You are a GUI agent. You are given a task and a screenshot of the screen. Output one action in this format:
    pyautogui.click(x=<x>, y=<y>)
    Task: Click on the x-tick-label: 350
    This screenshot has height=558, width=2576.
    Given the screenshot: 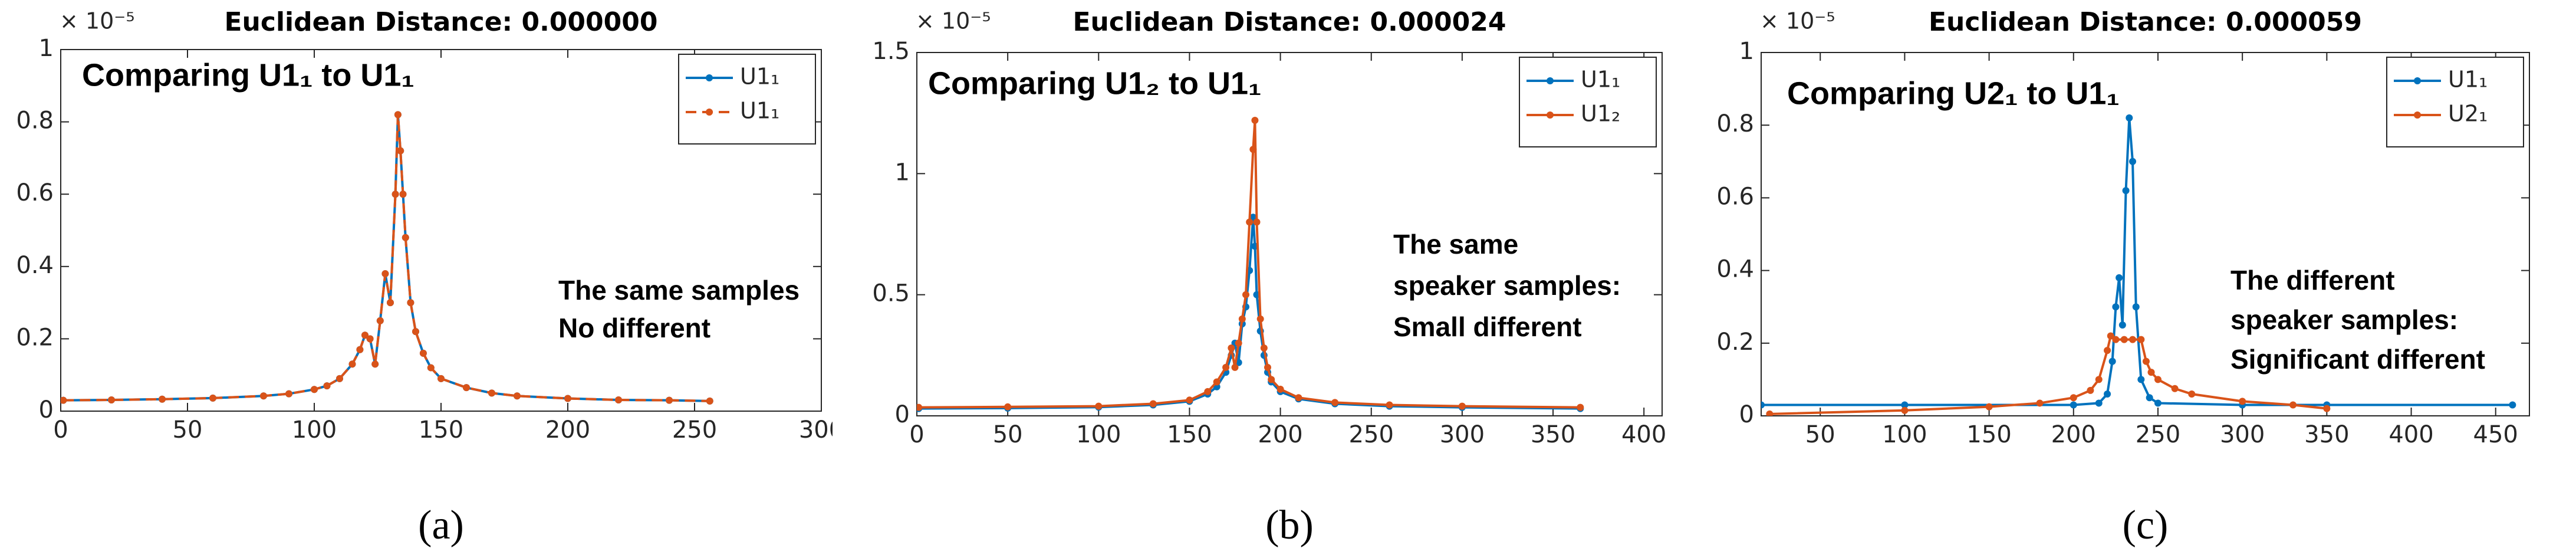 What is the action you would take?
    pyautogui.click(x=2326, y=434)
    